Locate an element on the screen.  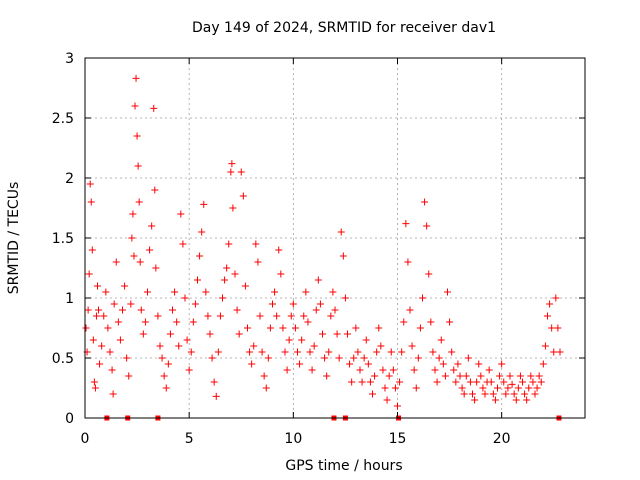
y-tick-label: 1 is located at coordinates (69, 299).